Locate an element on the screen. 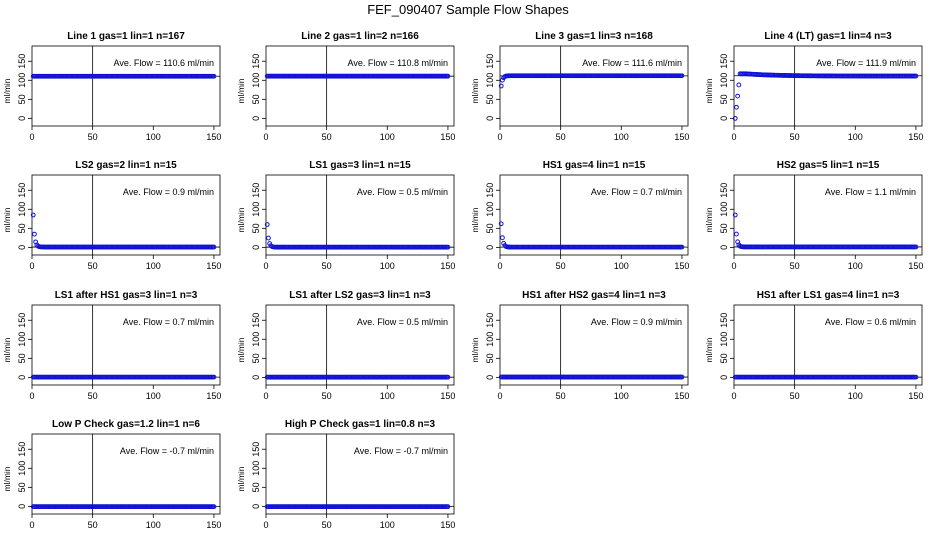  average-annotation: Ave. Flow = 0.7 ml/min is located at coordinates (636, 192).